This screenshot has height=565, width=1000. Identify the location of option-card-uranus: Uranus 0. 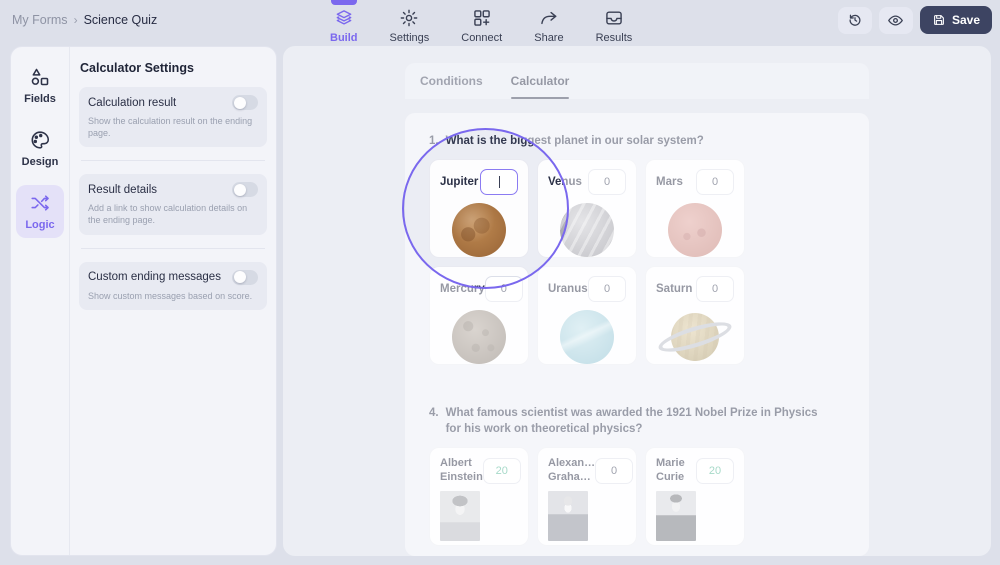
(587, 315).